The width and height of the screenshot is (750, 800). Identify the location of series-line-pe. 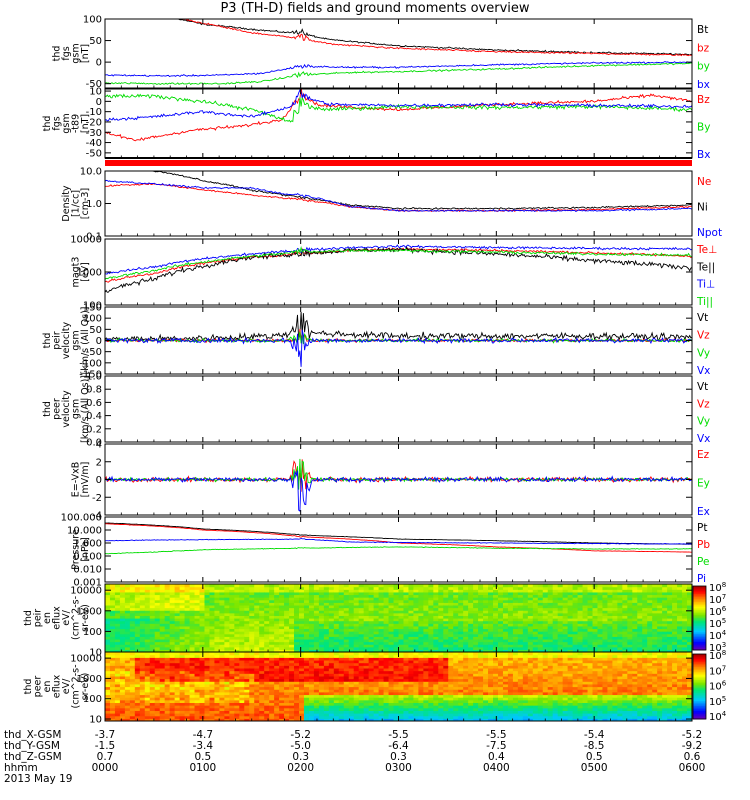
(398, 550).